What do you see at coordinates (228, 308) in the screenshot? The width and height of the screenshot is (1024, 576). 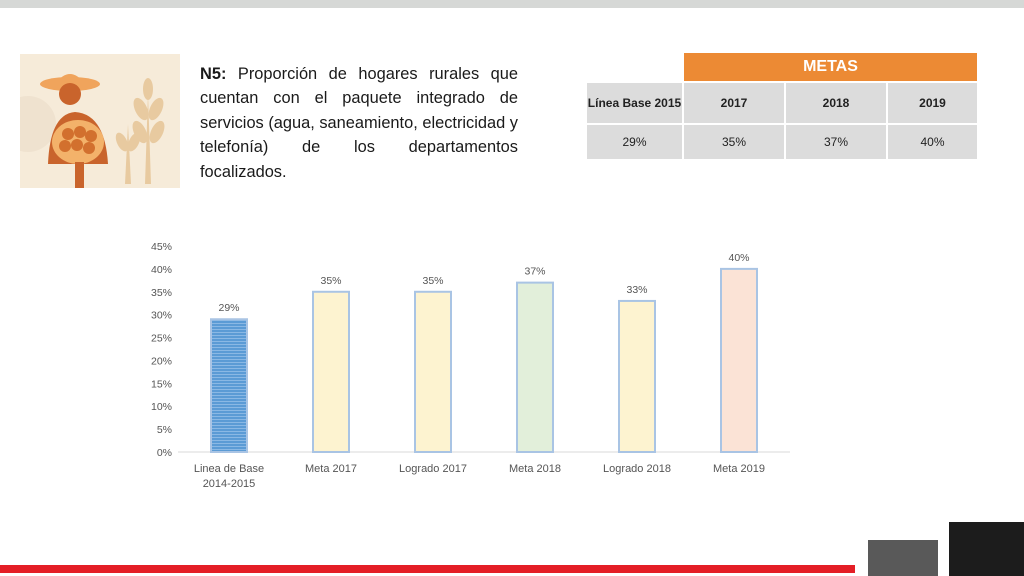 I see `data-label: 29%` at bounding box center [228, 308].